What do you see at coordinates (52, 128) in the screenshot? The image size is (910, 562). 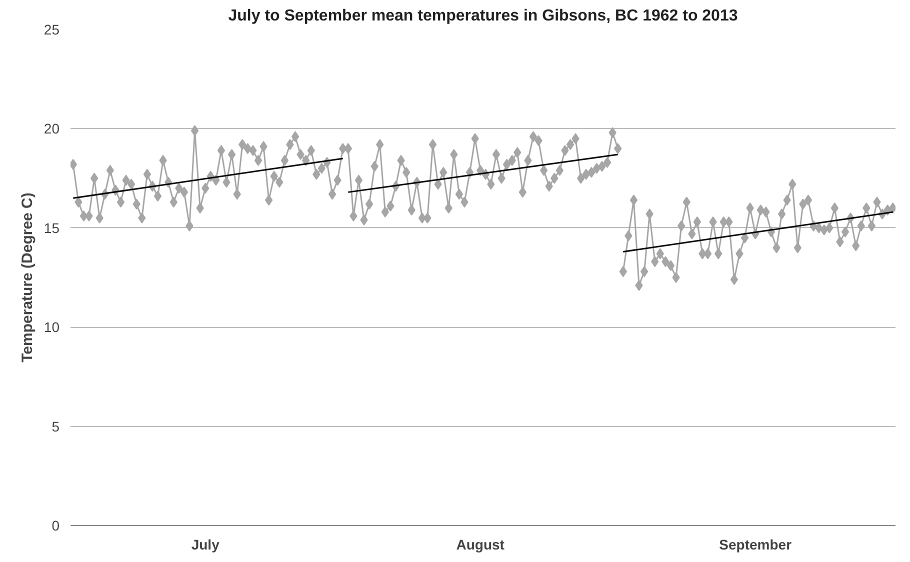 I see `y-tick-label: 20` at bounding box center [52, 128].